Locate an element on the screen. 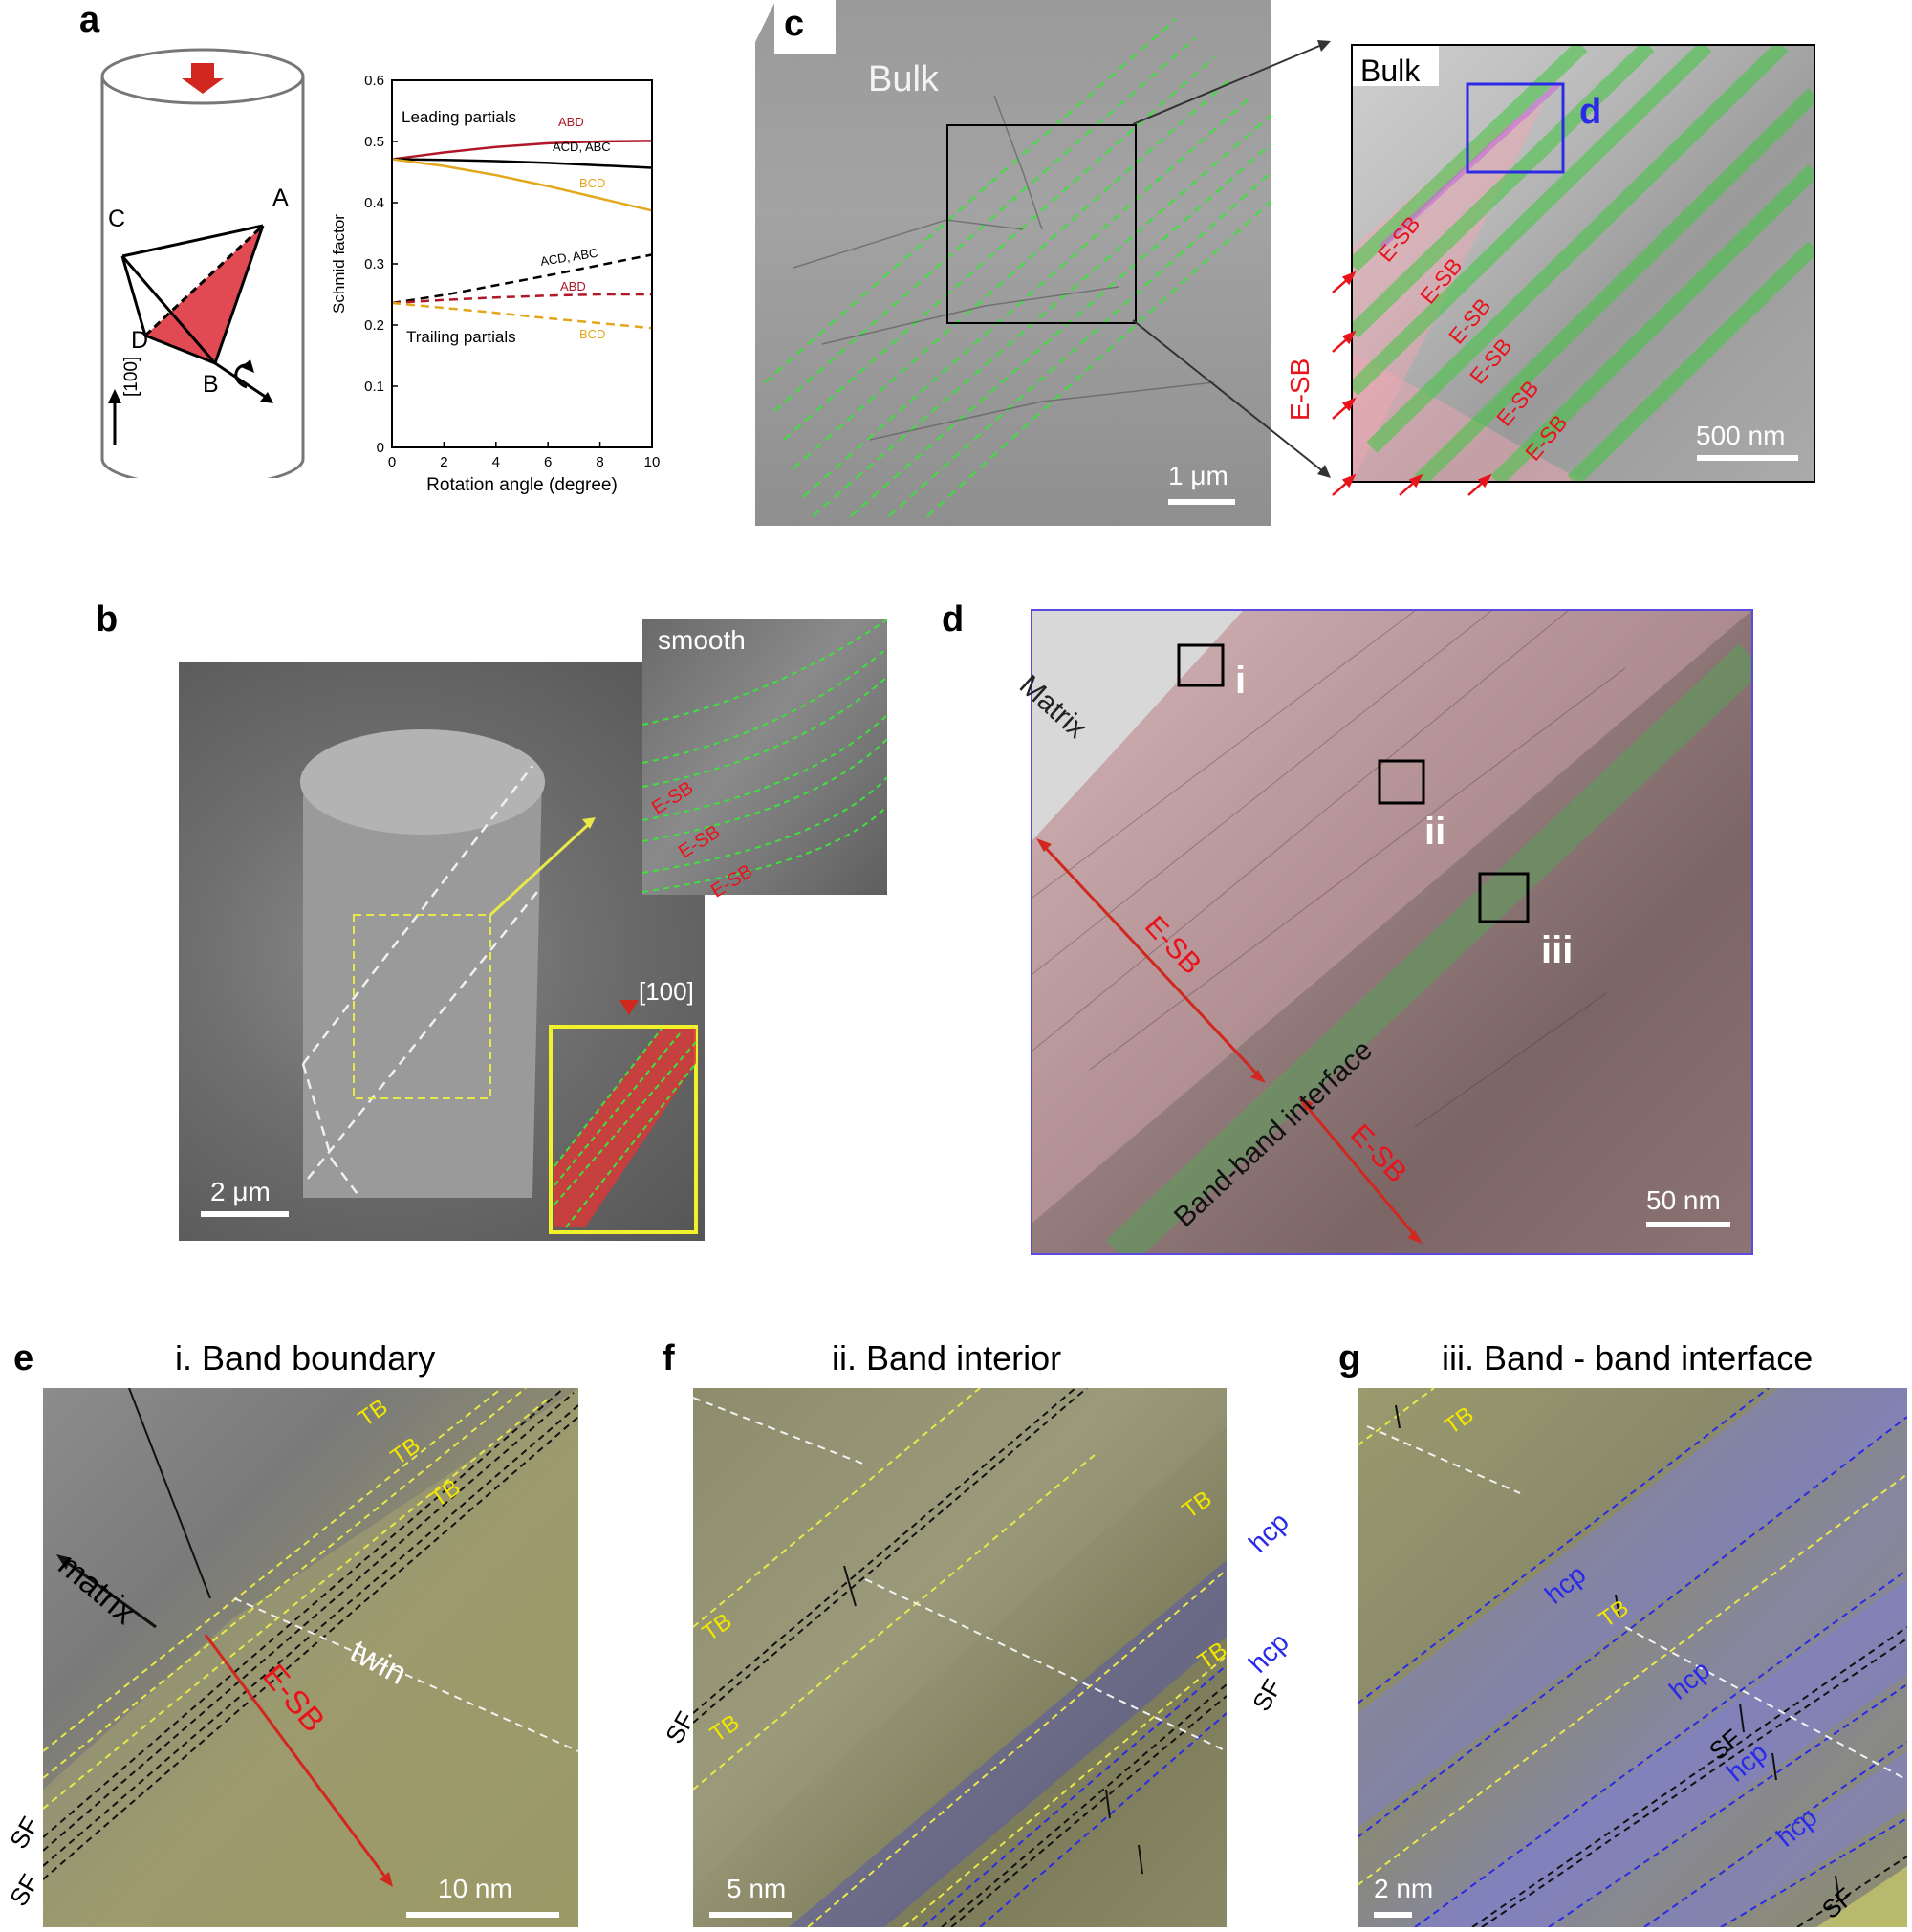 The height and width of the screenshot is (1932, 1912). bulk-tem-image is located at coordinates (1013, 263).